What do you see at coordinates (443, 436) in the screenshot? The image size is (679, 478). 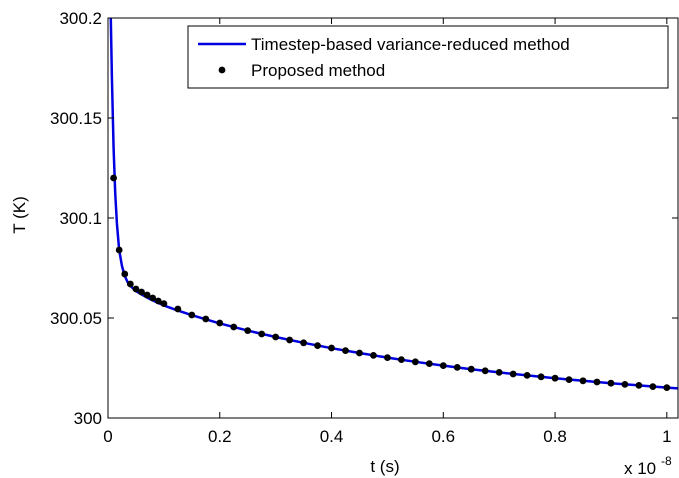 I see `x-tick-label: 0.6` at bounding box center [443, 436].